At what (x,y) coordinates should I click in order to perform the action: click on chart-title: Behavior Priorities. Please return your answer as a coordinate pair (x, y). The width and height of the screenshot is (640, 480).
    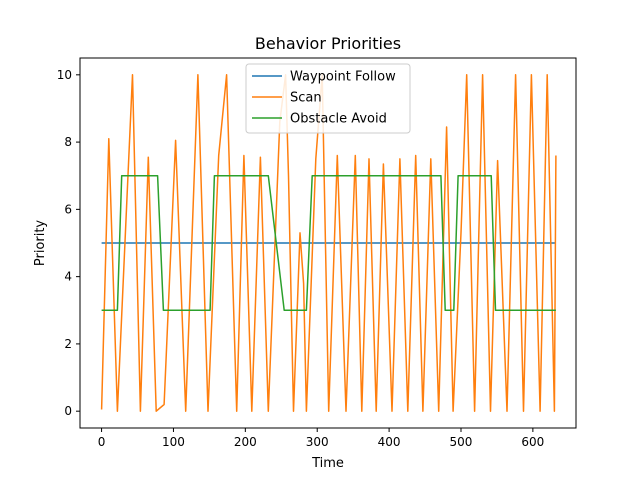
    Looking at the image, I should click on (328, 43).